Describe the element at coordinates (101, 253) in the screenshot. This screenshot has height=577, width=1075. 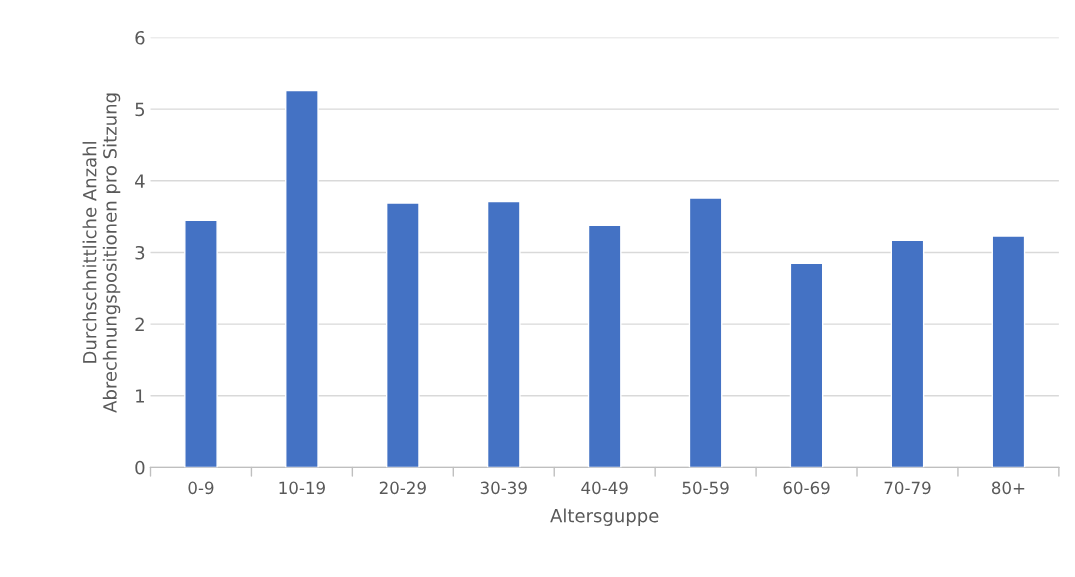
I see `y-axis-title: Durchschnittliche Anzahl Abrechnungspositionen pro Sitzung` at that location.